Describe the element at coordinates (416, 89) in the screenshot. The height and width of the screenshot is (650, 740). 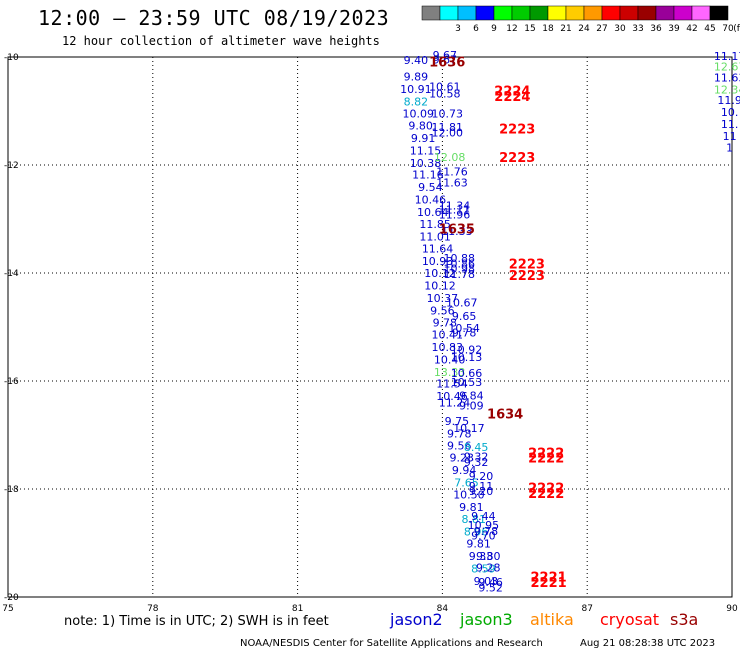
I see `wave-height-point: 10.91` at that location.